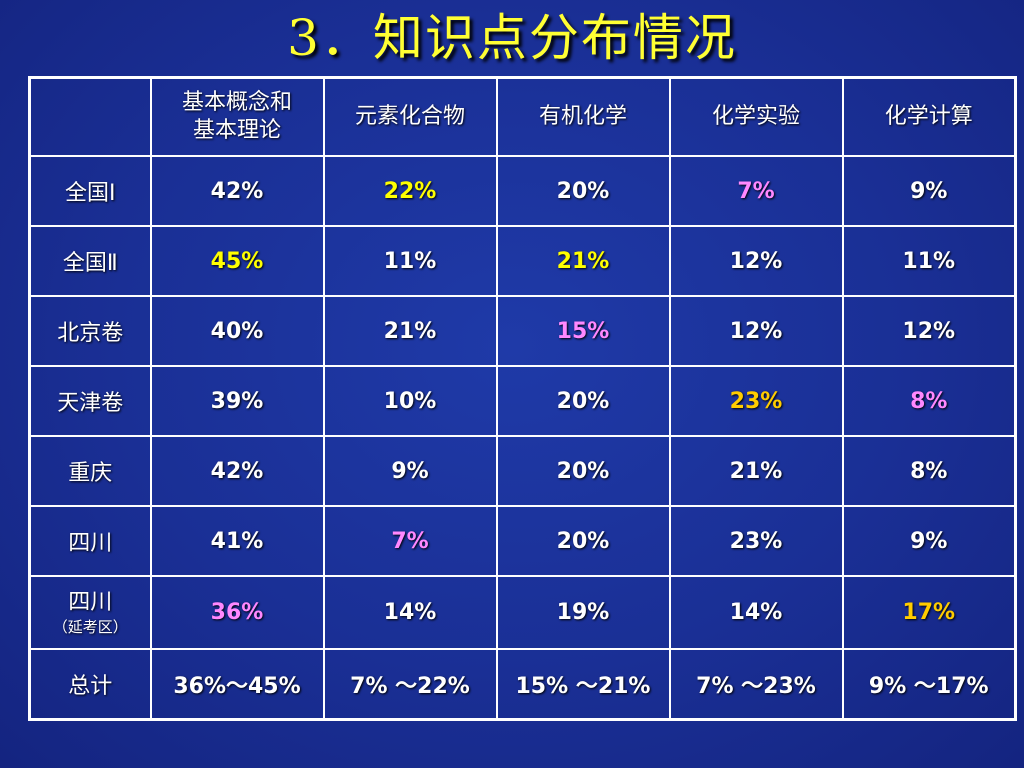 The height and width of the screenshot is (768, 1024). I want to click on row-label: 重庆, so click(90, 471).